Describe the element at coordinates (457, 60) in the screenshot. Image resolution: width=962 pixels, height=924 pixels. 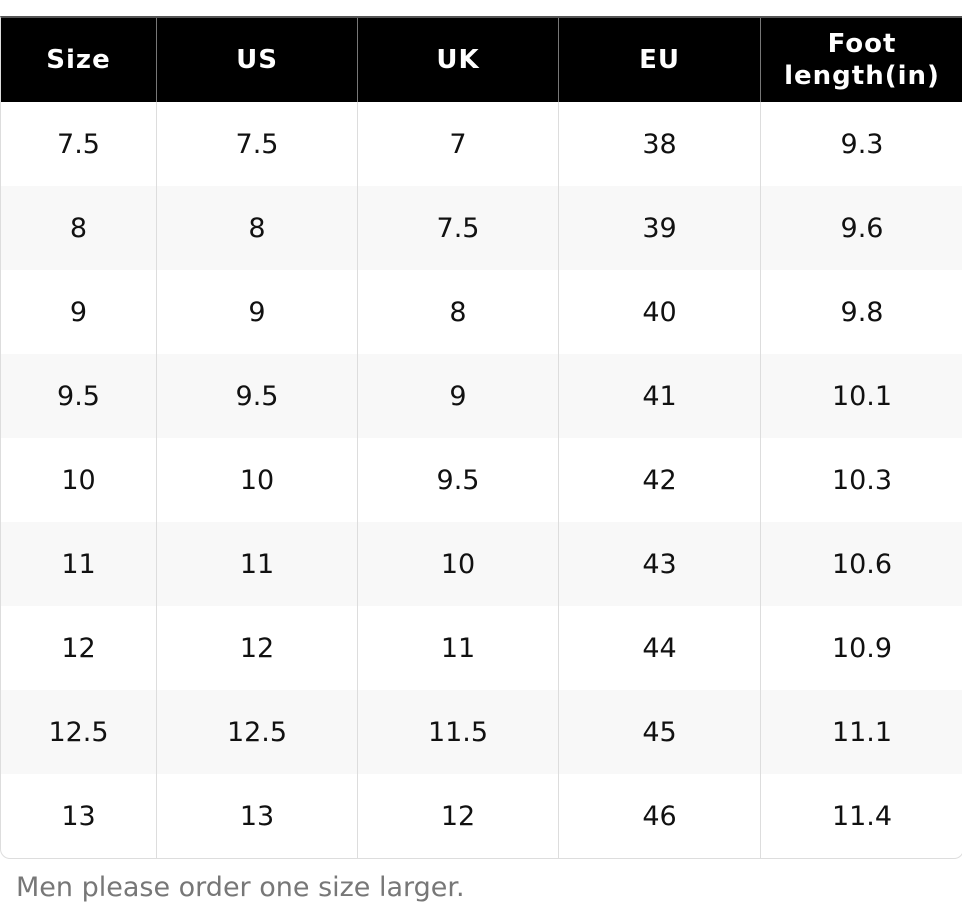
I see `header-cell: UK` at that location.